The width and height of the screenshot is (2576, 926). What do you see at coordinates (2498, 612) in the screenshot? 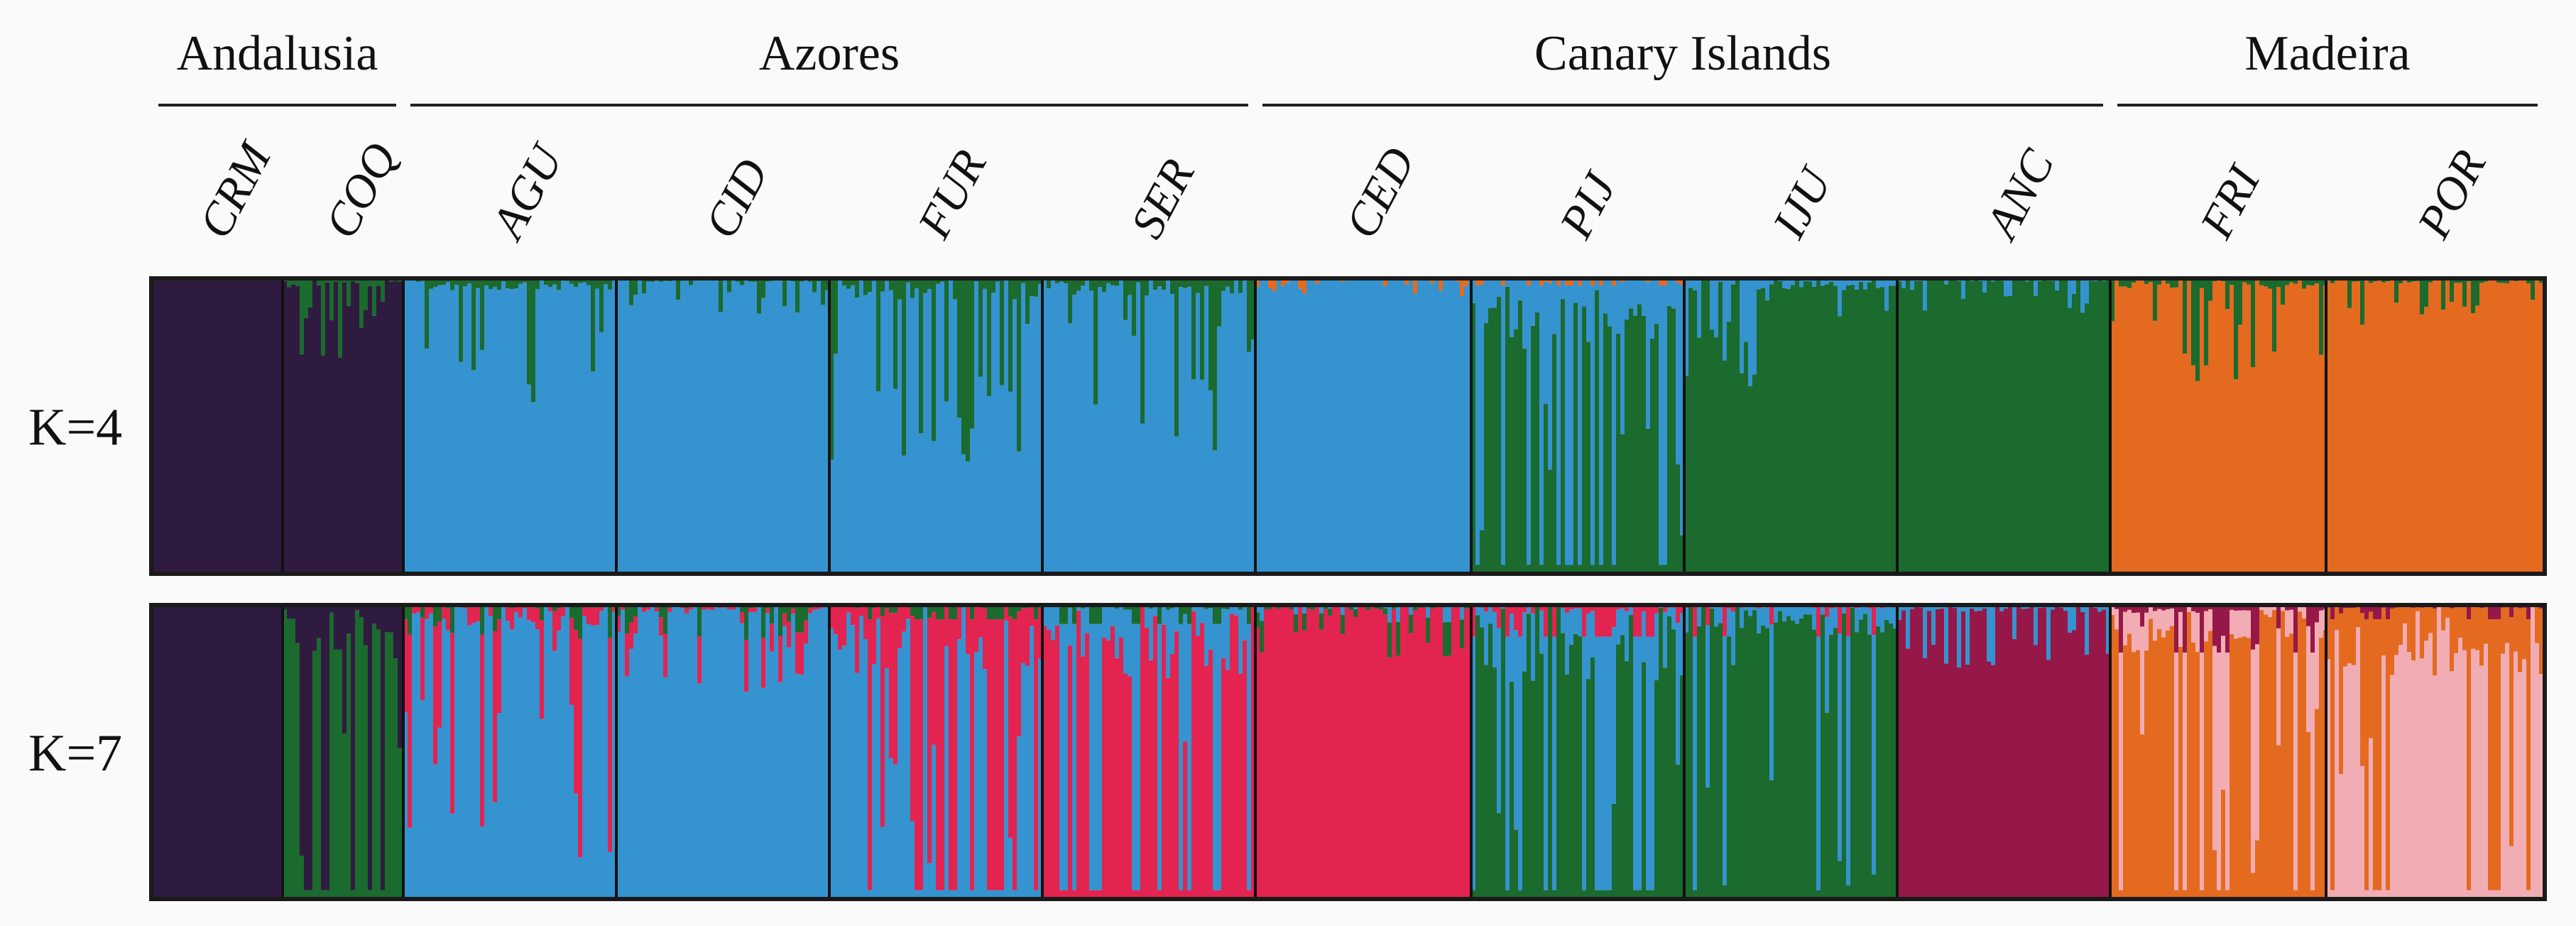
I see `bar-segment-por-maroon` at bounding box center [2498, 612].